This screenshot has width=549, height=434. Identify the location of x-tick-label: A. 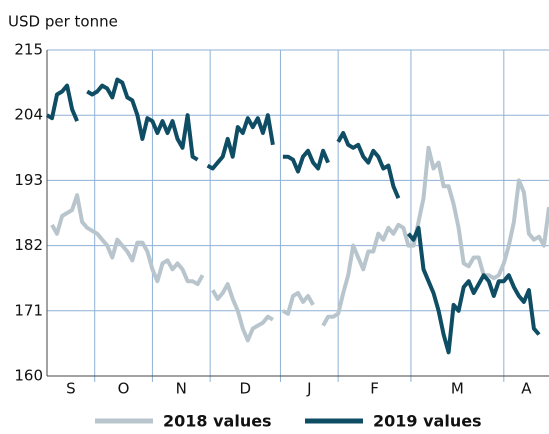
(526, 389).